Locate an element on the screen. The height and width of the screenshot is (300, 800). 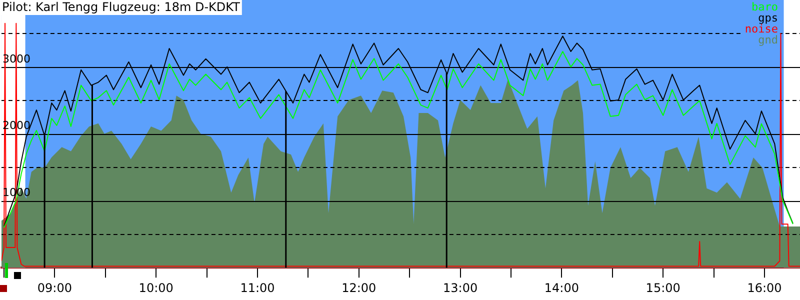
x-tick-label: 11:00 is located at coordinates (257, 287).